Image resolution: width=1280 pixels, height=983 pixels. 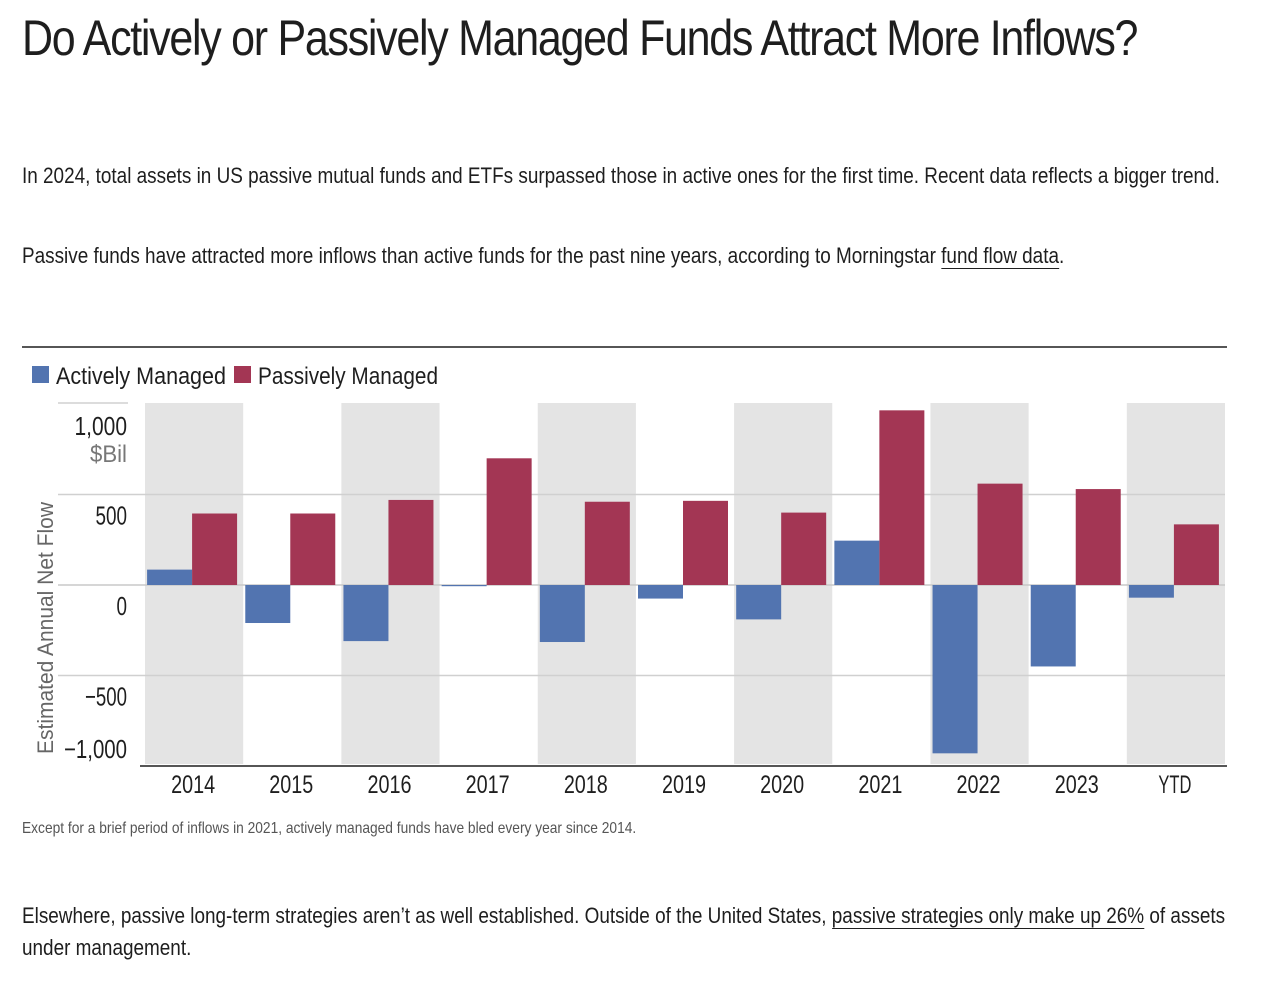 What do you see at coordinates (215, 549) in the screenshot?
I see `bar-passive-2014` at bounding box center [215, 549].